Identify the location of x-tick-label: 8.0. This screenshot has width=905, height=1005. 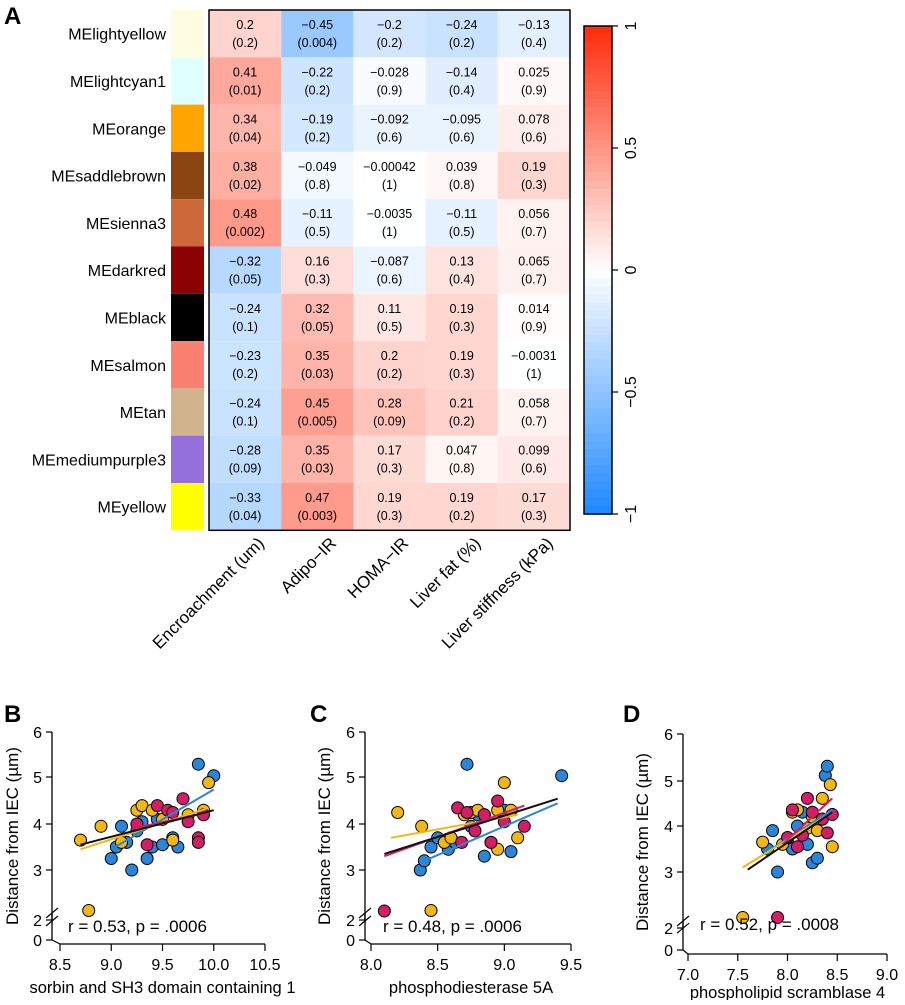
(371, 965).